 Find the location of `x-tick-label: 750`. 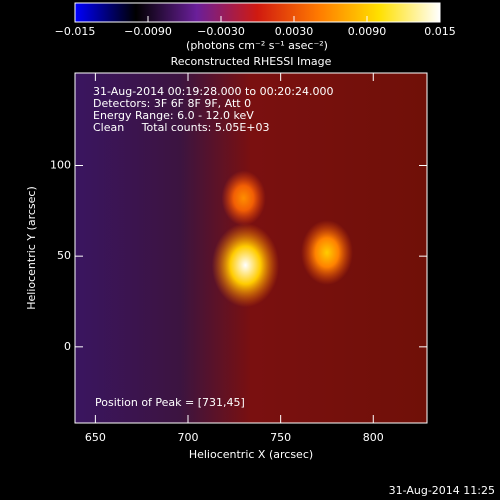

x-tick-label: 750 is located at coordinates (280, 437).